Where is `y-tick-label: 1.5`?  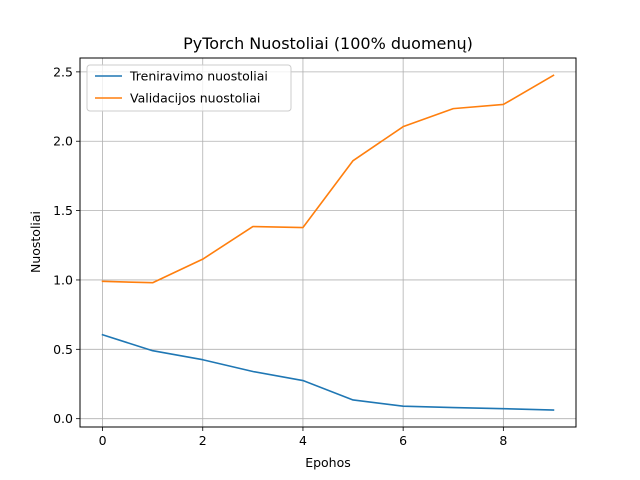
y-tick-label: 1.5 is located at coordinates (63, 210).